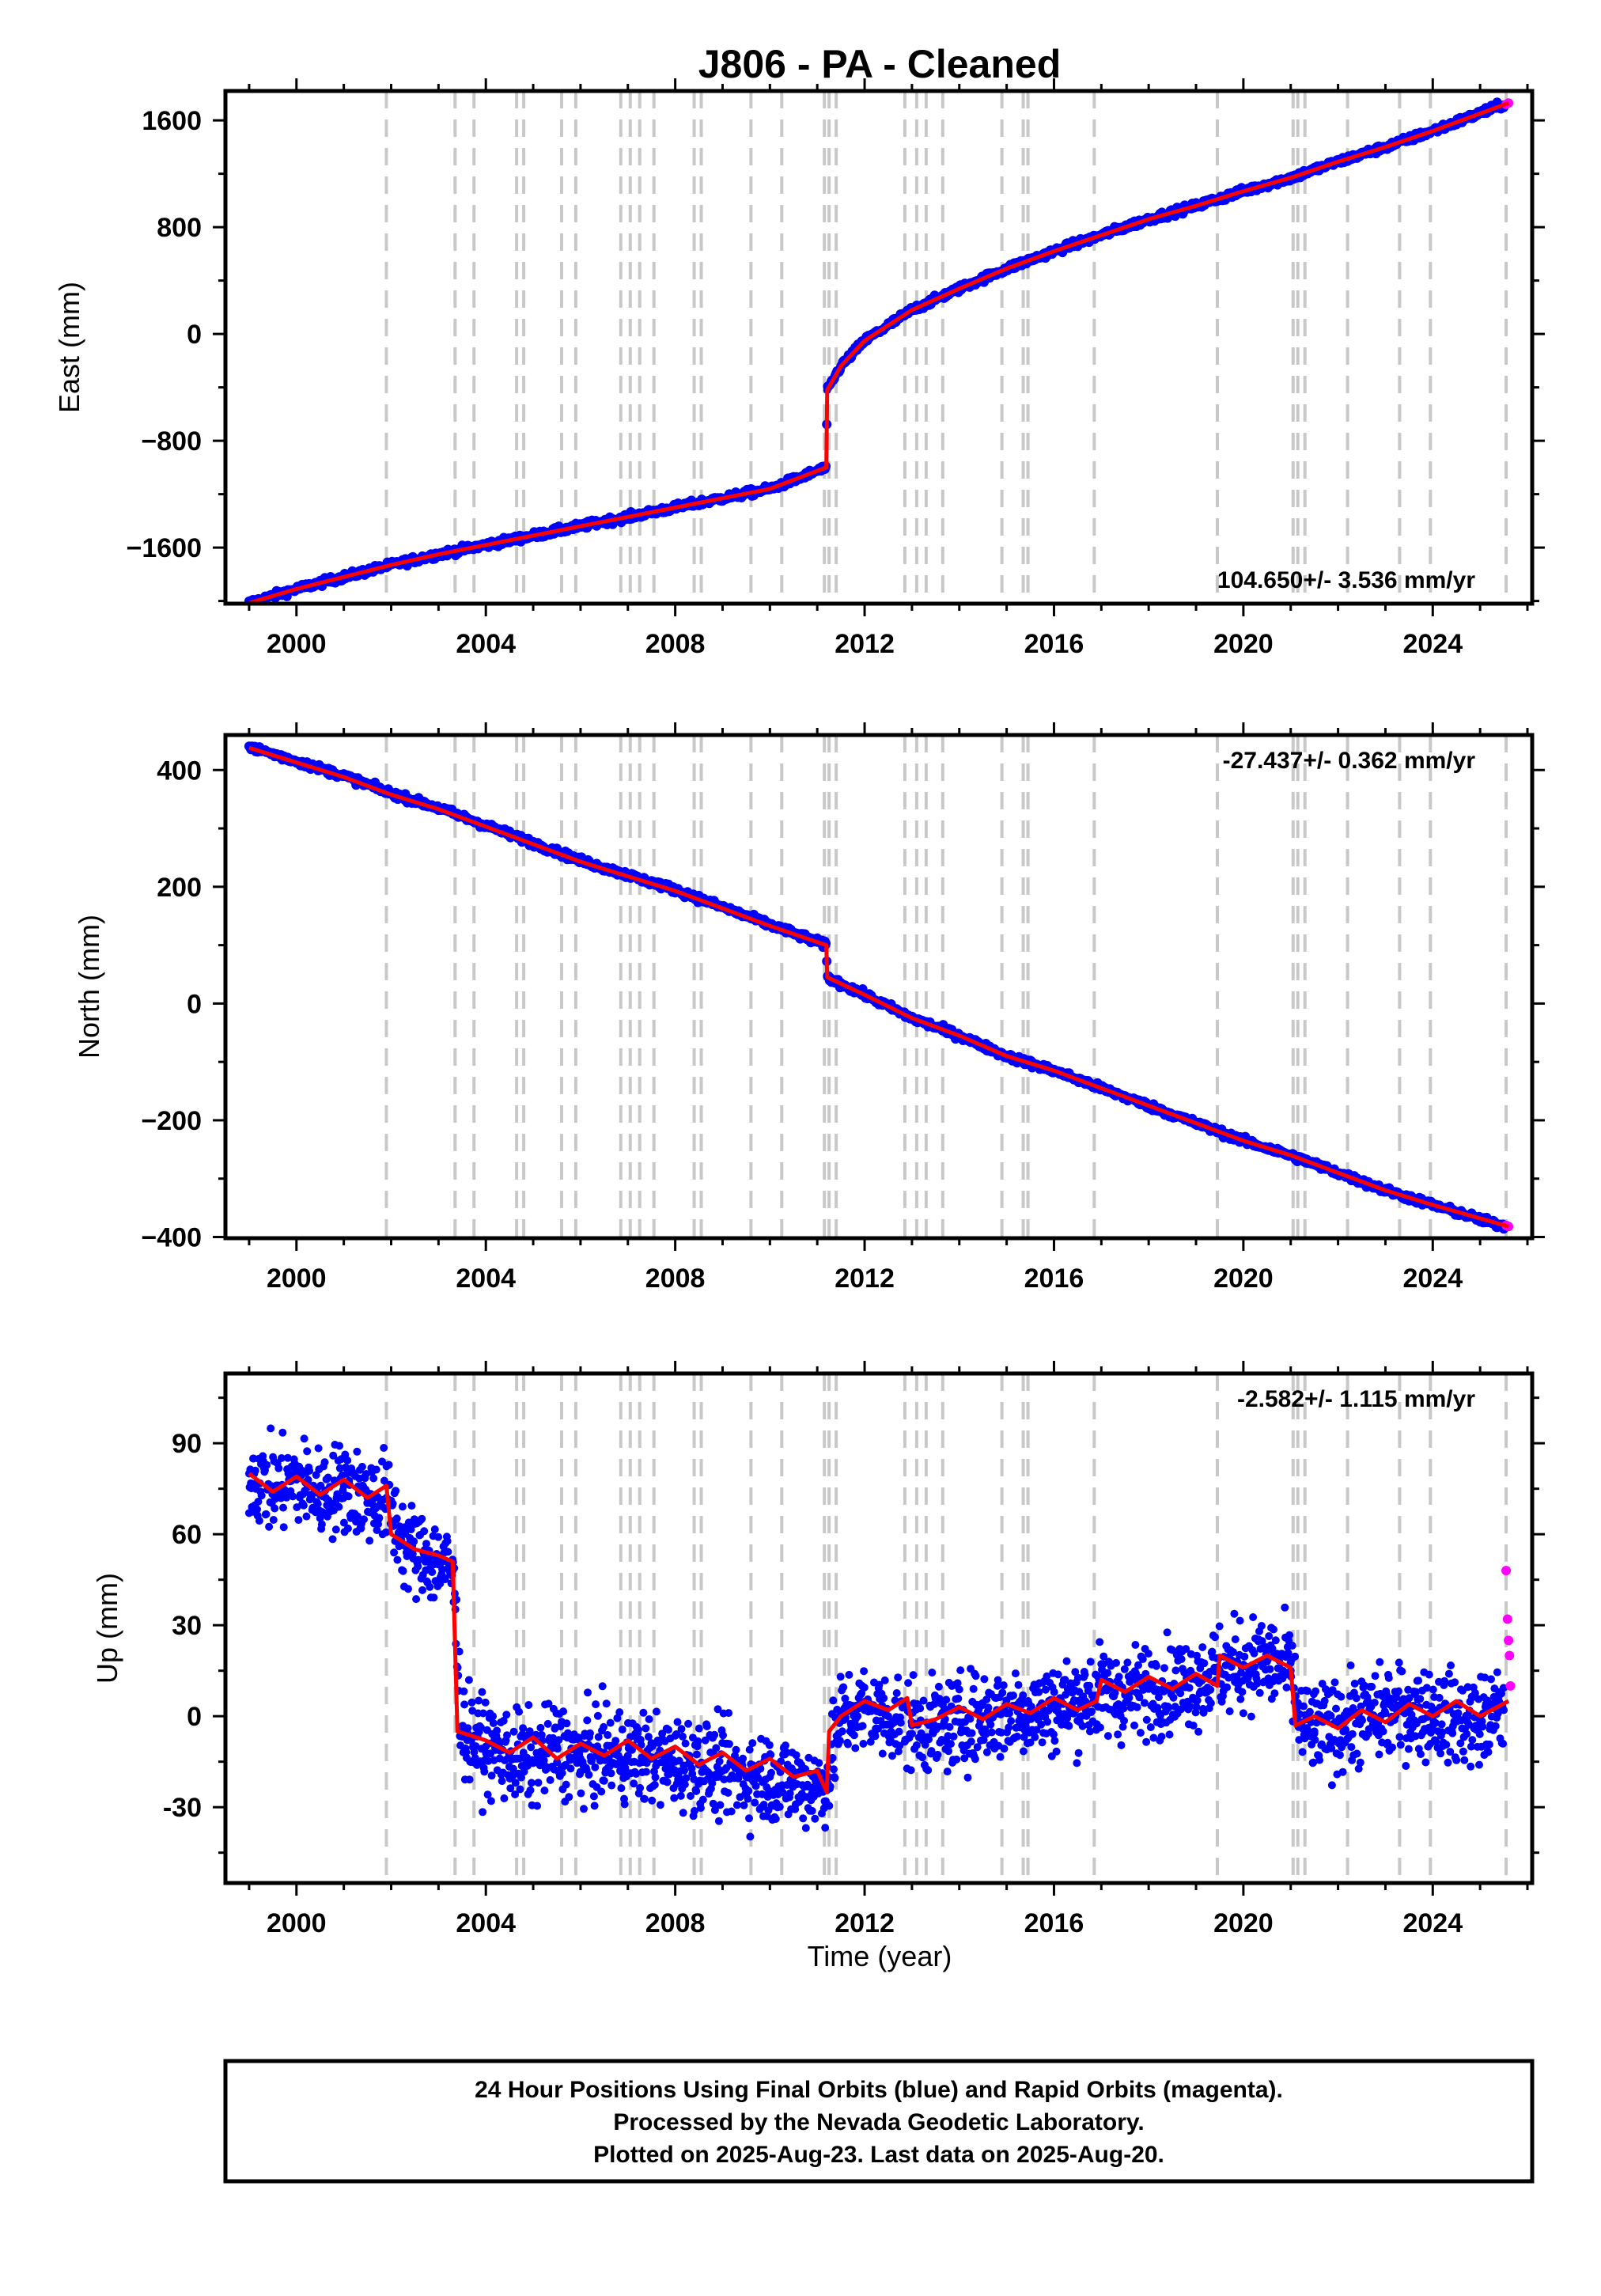 The height and width of the screenshot is (2296, 1601). What do you see at coordinates (1350, 761) in the screenshot?
I see `rate-label: -27.437+/- 0.362 mm/yr` at bounding box center [1350, 761].